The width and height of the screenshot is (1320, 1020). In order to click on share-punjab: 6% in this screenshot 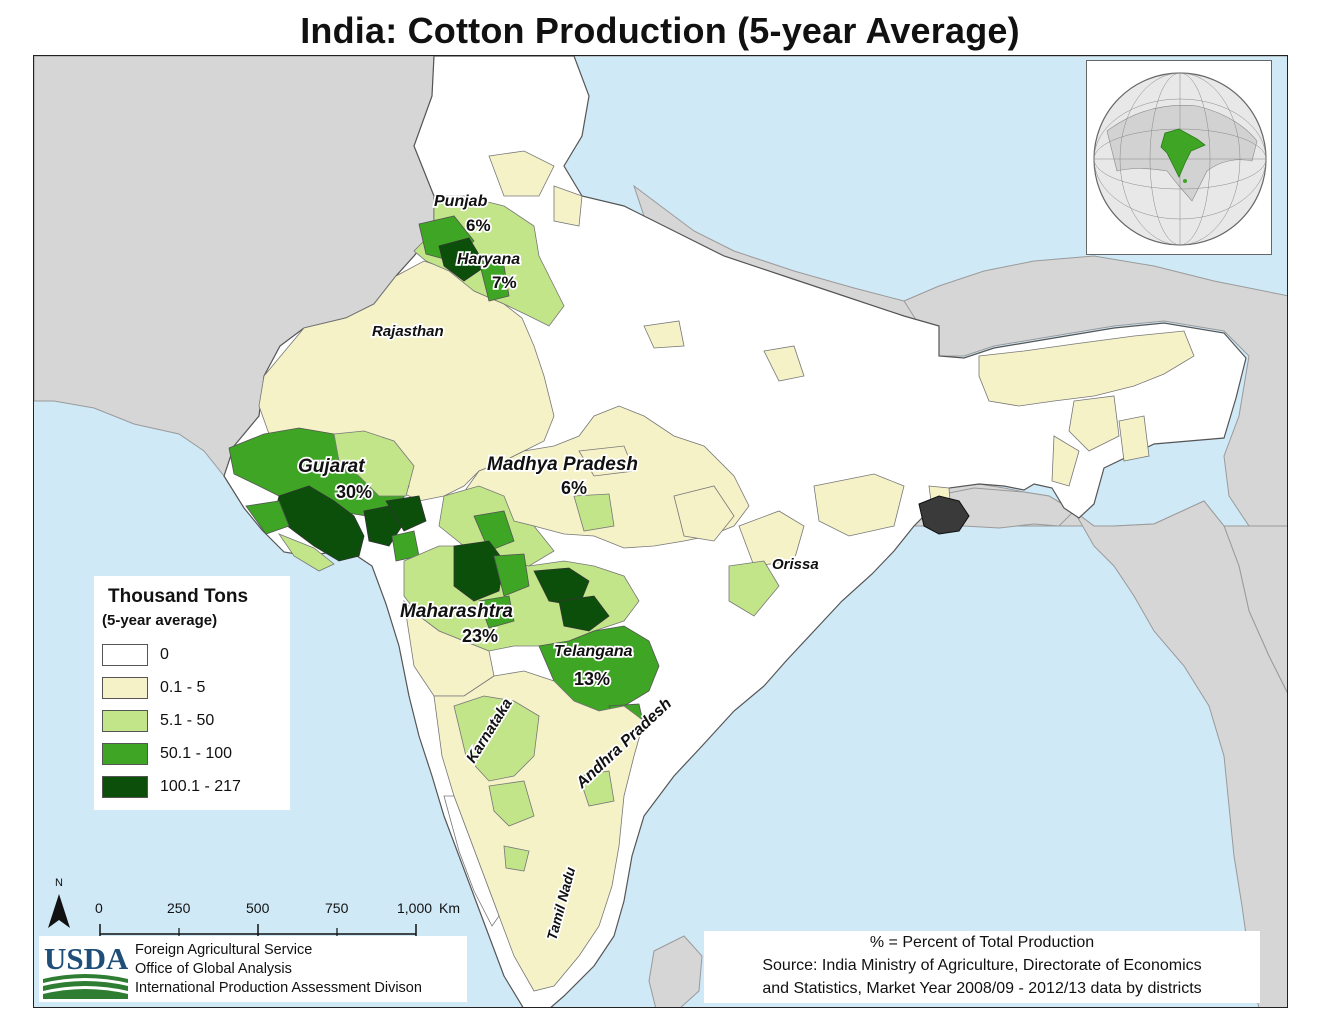, I will do `click(478, 225)`.